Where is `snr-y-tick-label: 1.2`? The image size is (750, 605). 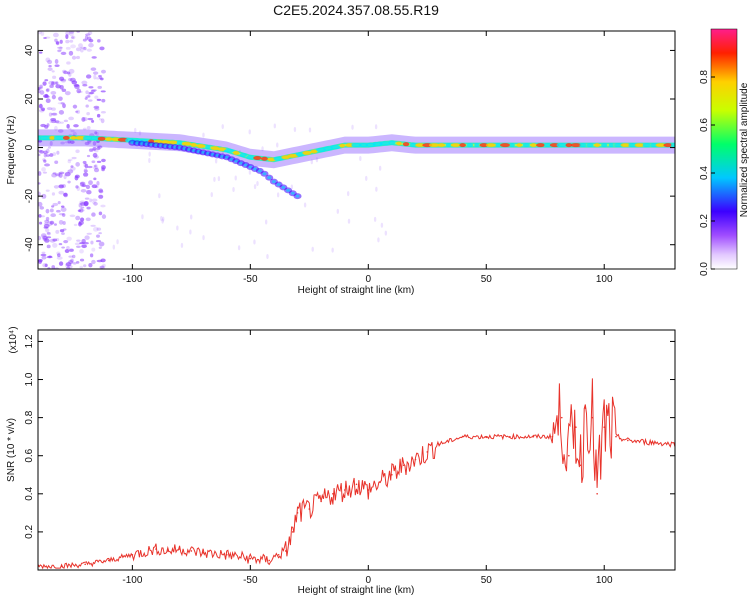
snr-y-tick-label: 1.2 is located at coordinates (29, 341).